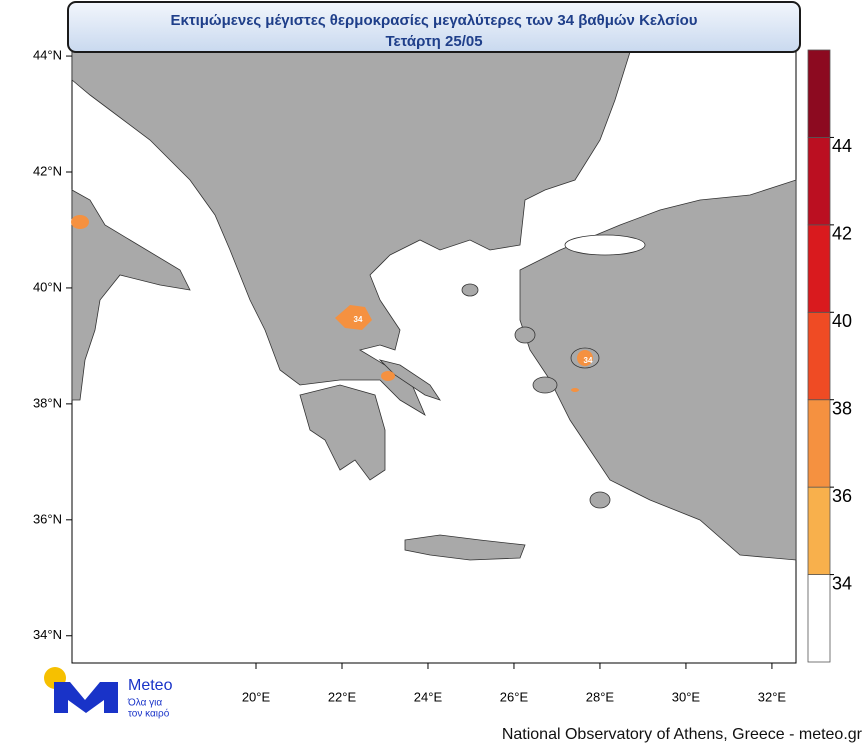 The width and height of the screenshot is (868, 746). I want to click on logo-mark, so click(86, 697).